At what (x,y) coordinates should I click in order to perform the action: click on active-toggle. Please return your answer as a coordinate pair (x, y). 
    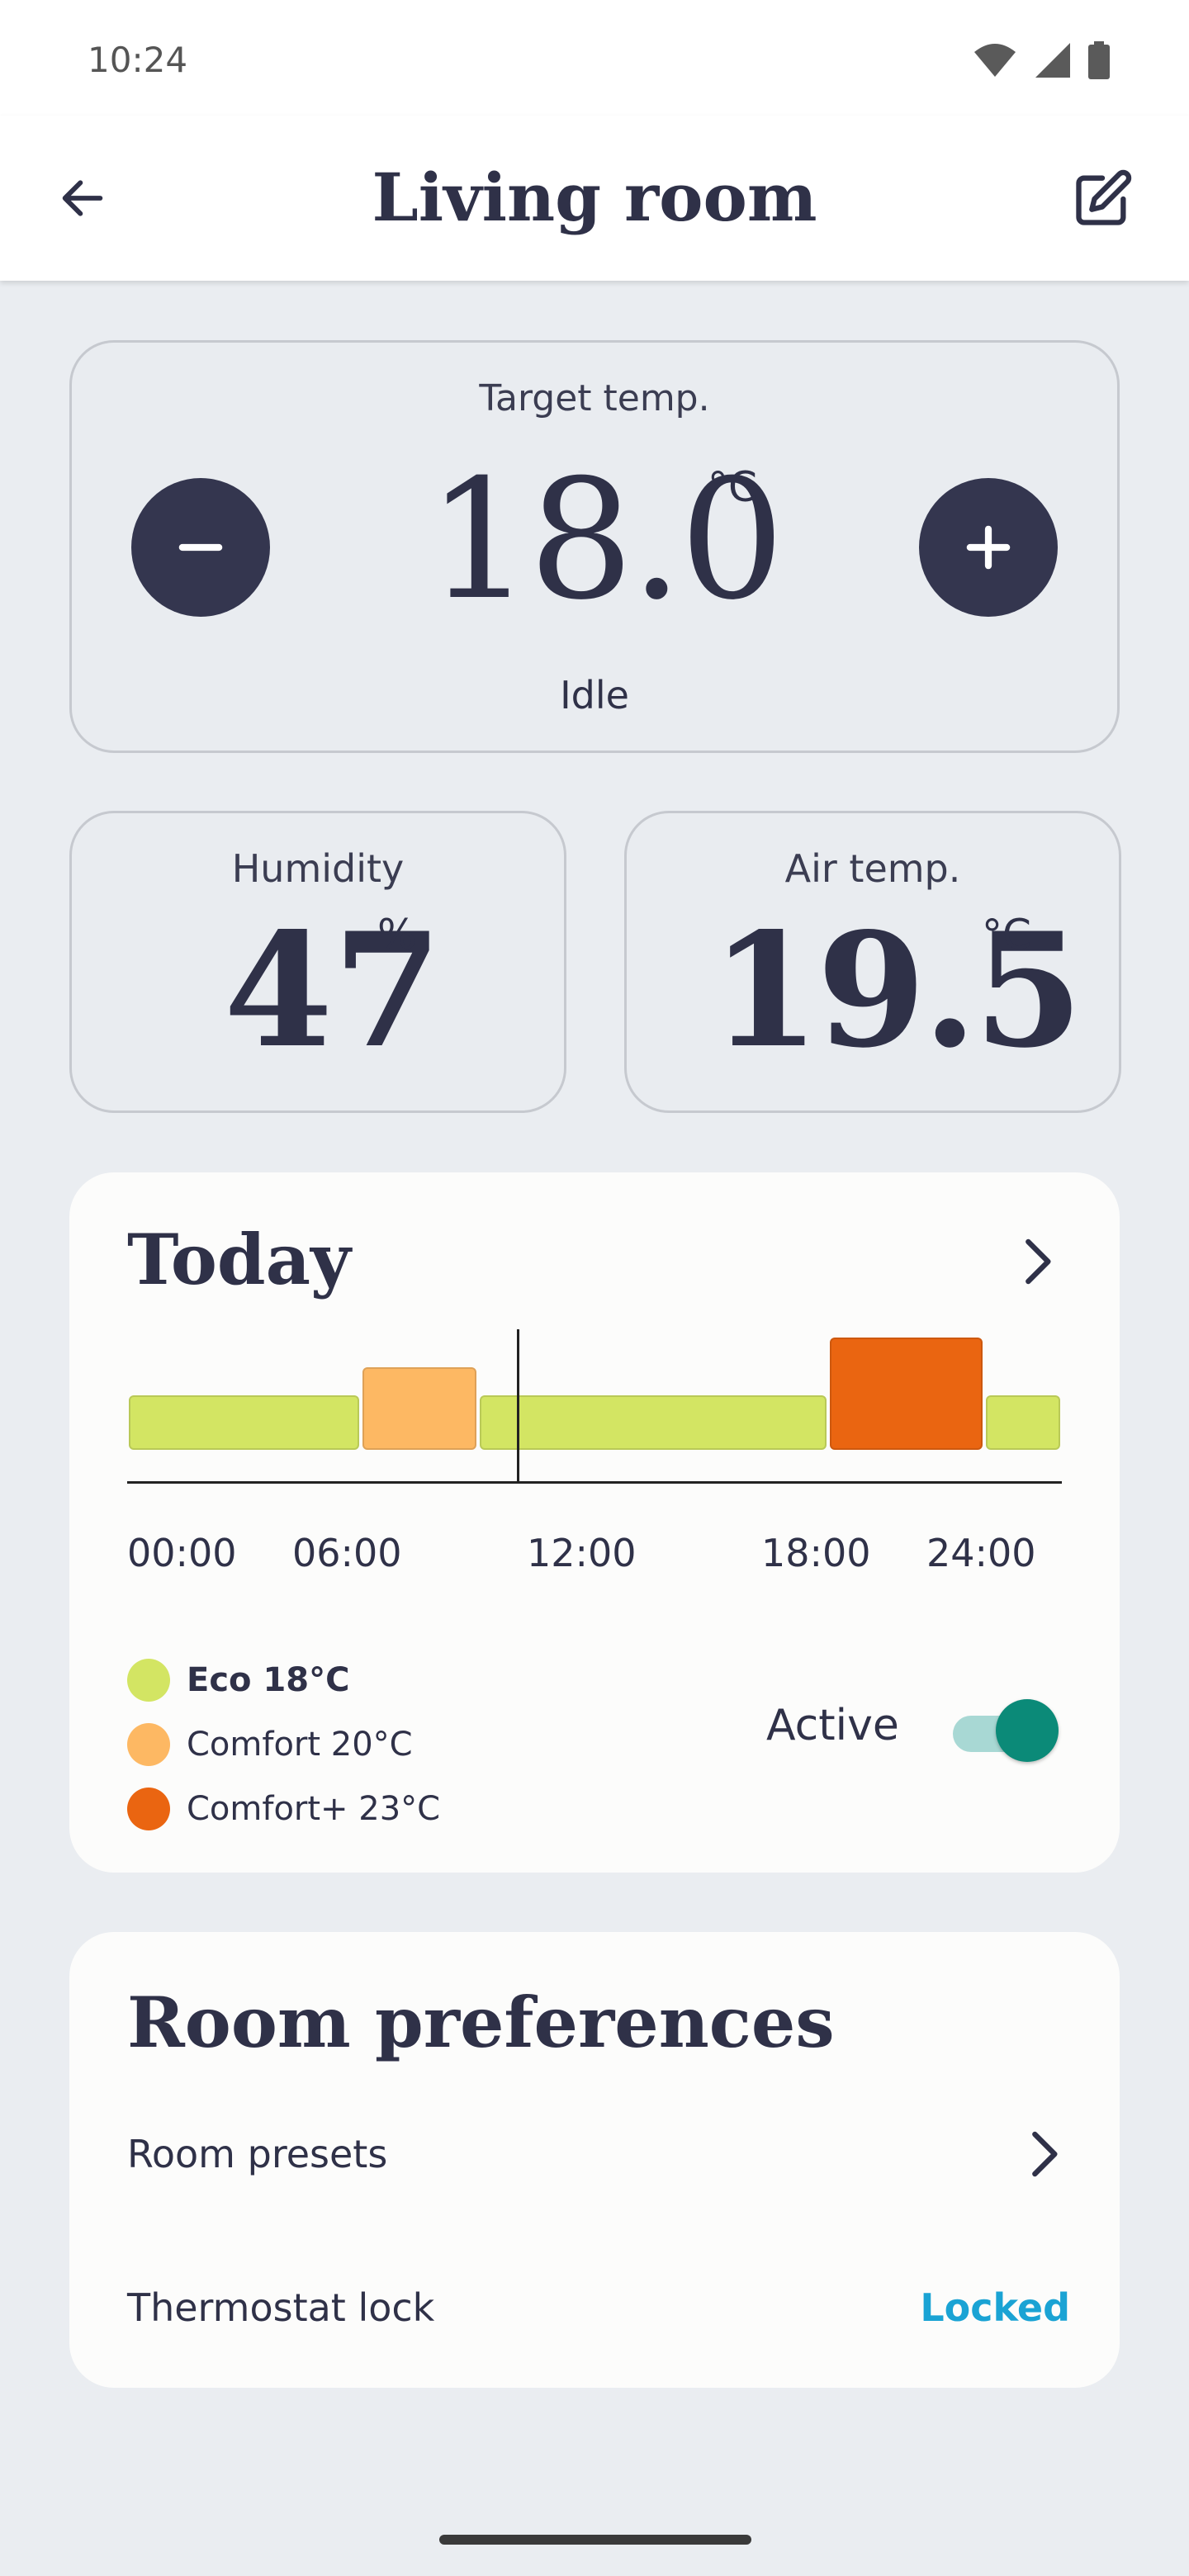
    Looking at the image, I should click on (1006, 1730).